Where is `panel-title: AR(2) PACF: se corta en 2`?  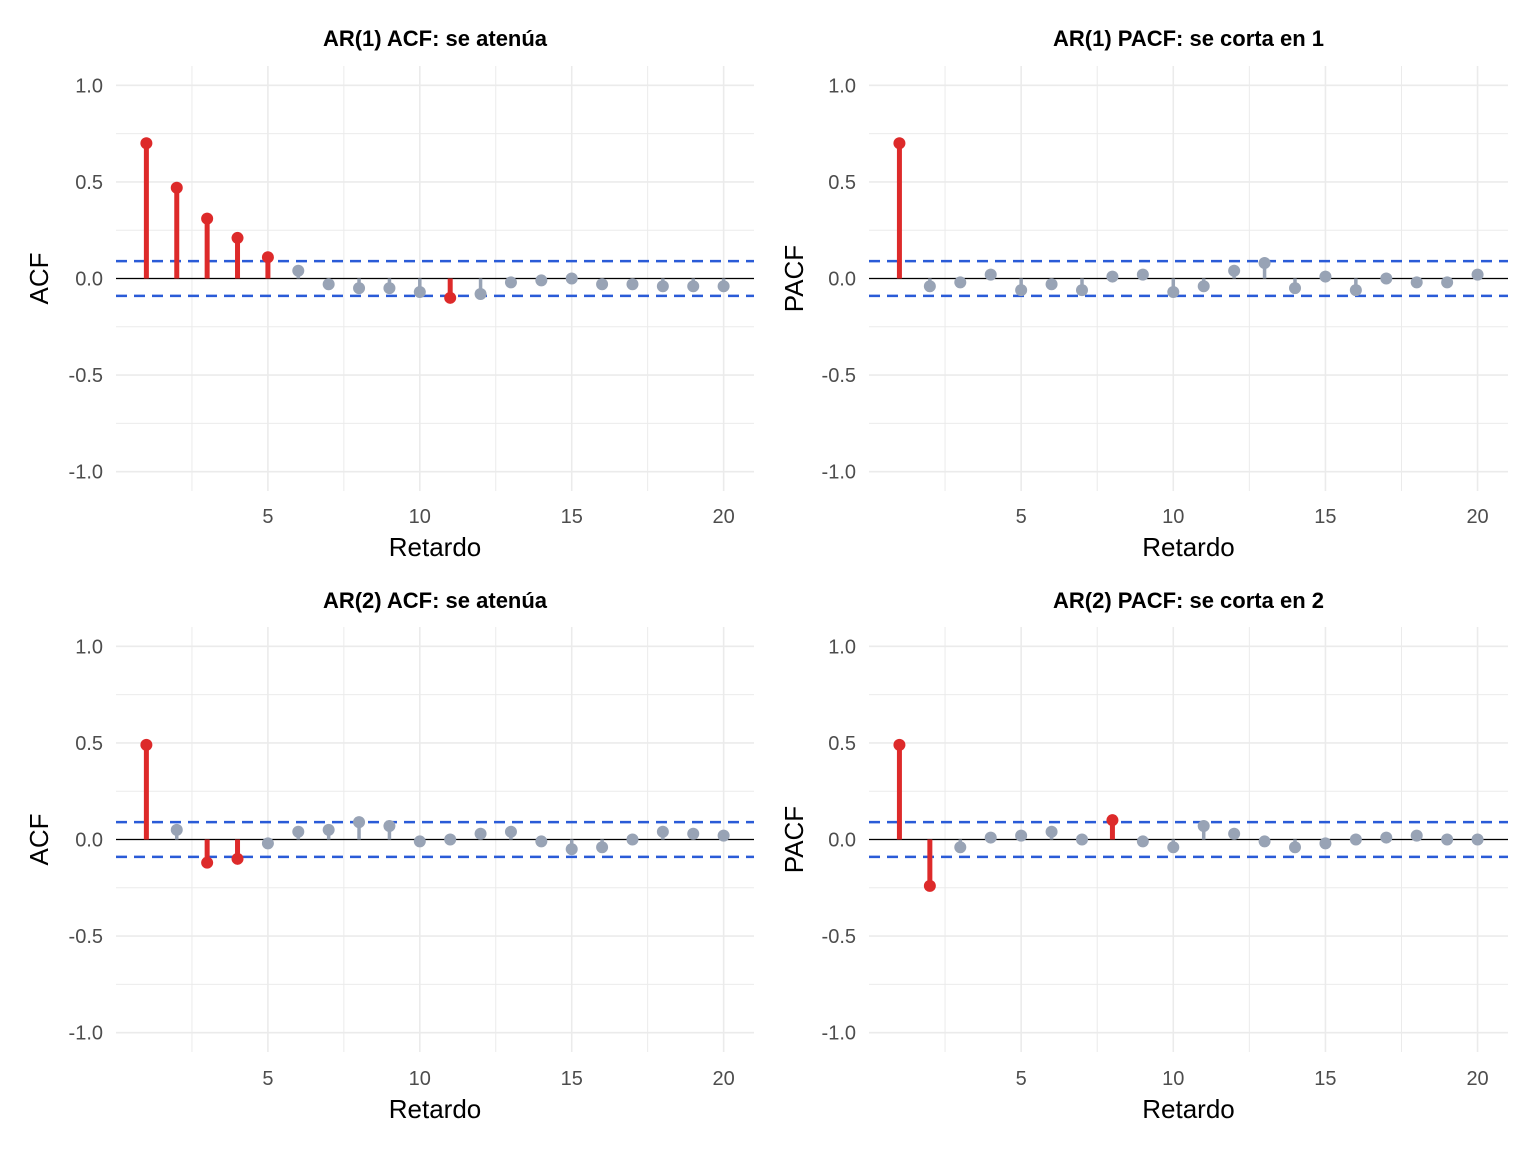 panel-title: AR(2) PACF: se corta en 2 is located at coordinates (1188, 600).